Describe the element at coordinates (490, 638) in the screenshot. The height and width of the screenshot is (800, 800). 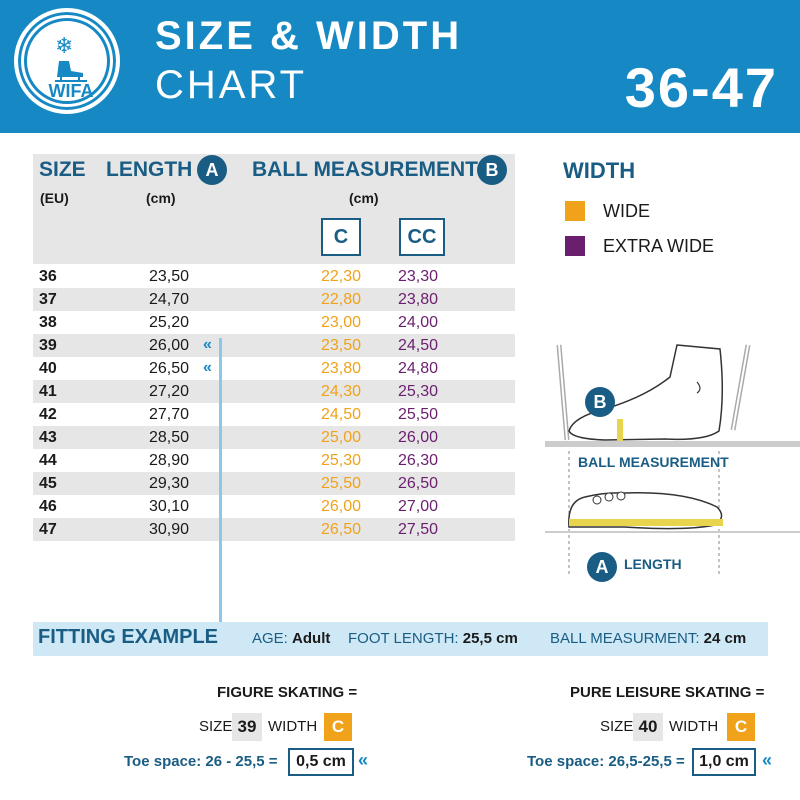
I see `foot-length-value: 25,5 cm` at that location.